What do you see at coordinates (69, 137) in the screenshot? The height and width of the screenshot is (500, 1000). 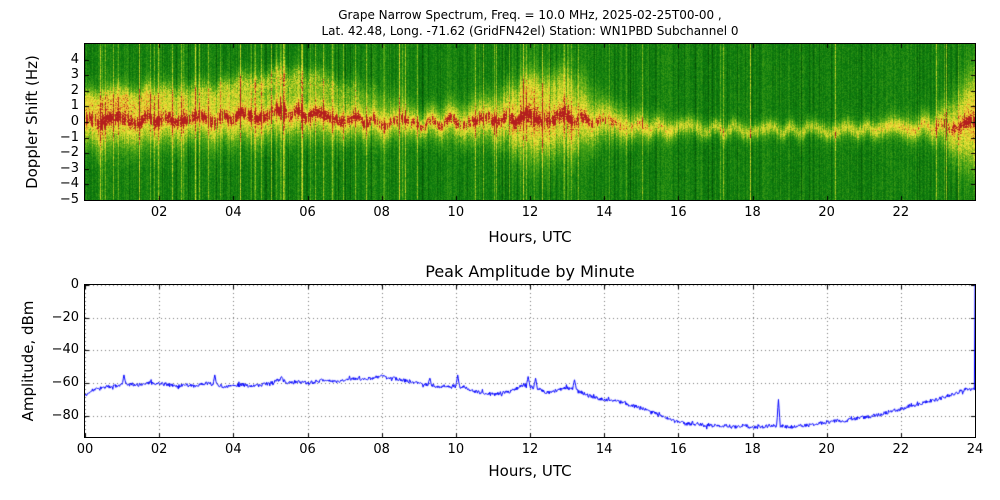 I see `spectrogram-y-tick-label: −1` at bounding box center [69, 137].